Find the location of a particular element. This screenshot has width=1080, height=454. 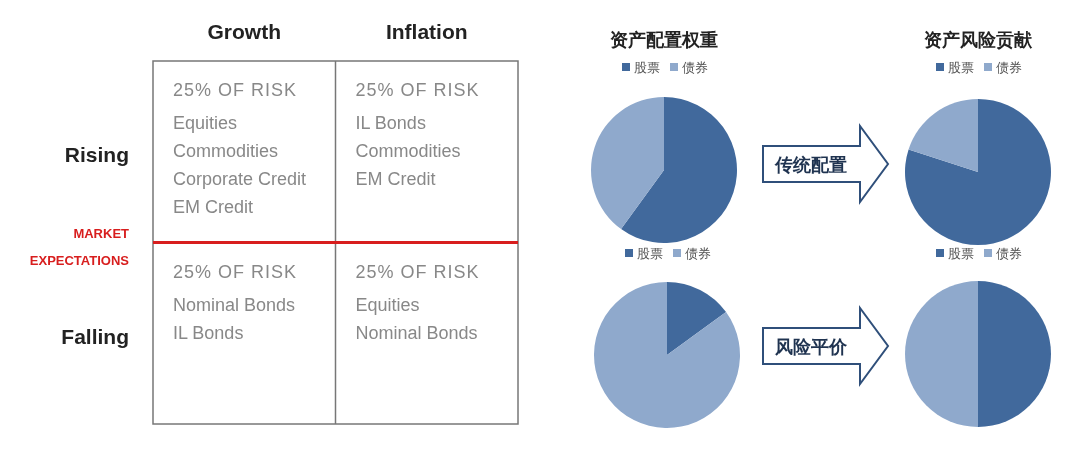

category-label: Rising is located at coordinates (96, 154).